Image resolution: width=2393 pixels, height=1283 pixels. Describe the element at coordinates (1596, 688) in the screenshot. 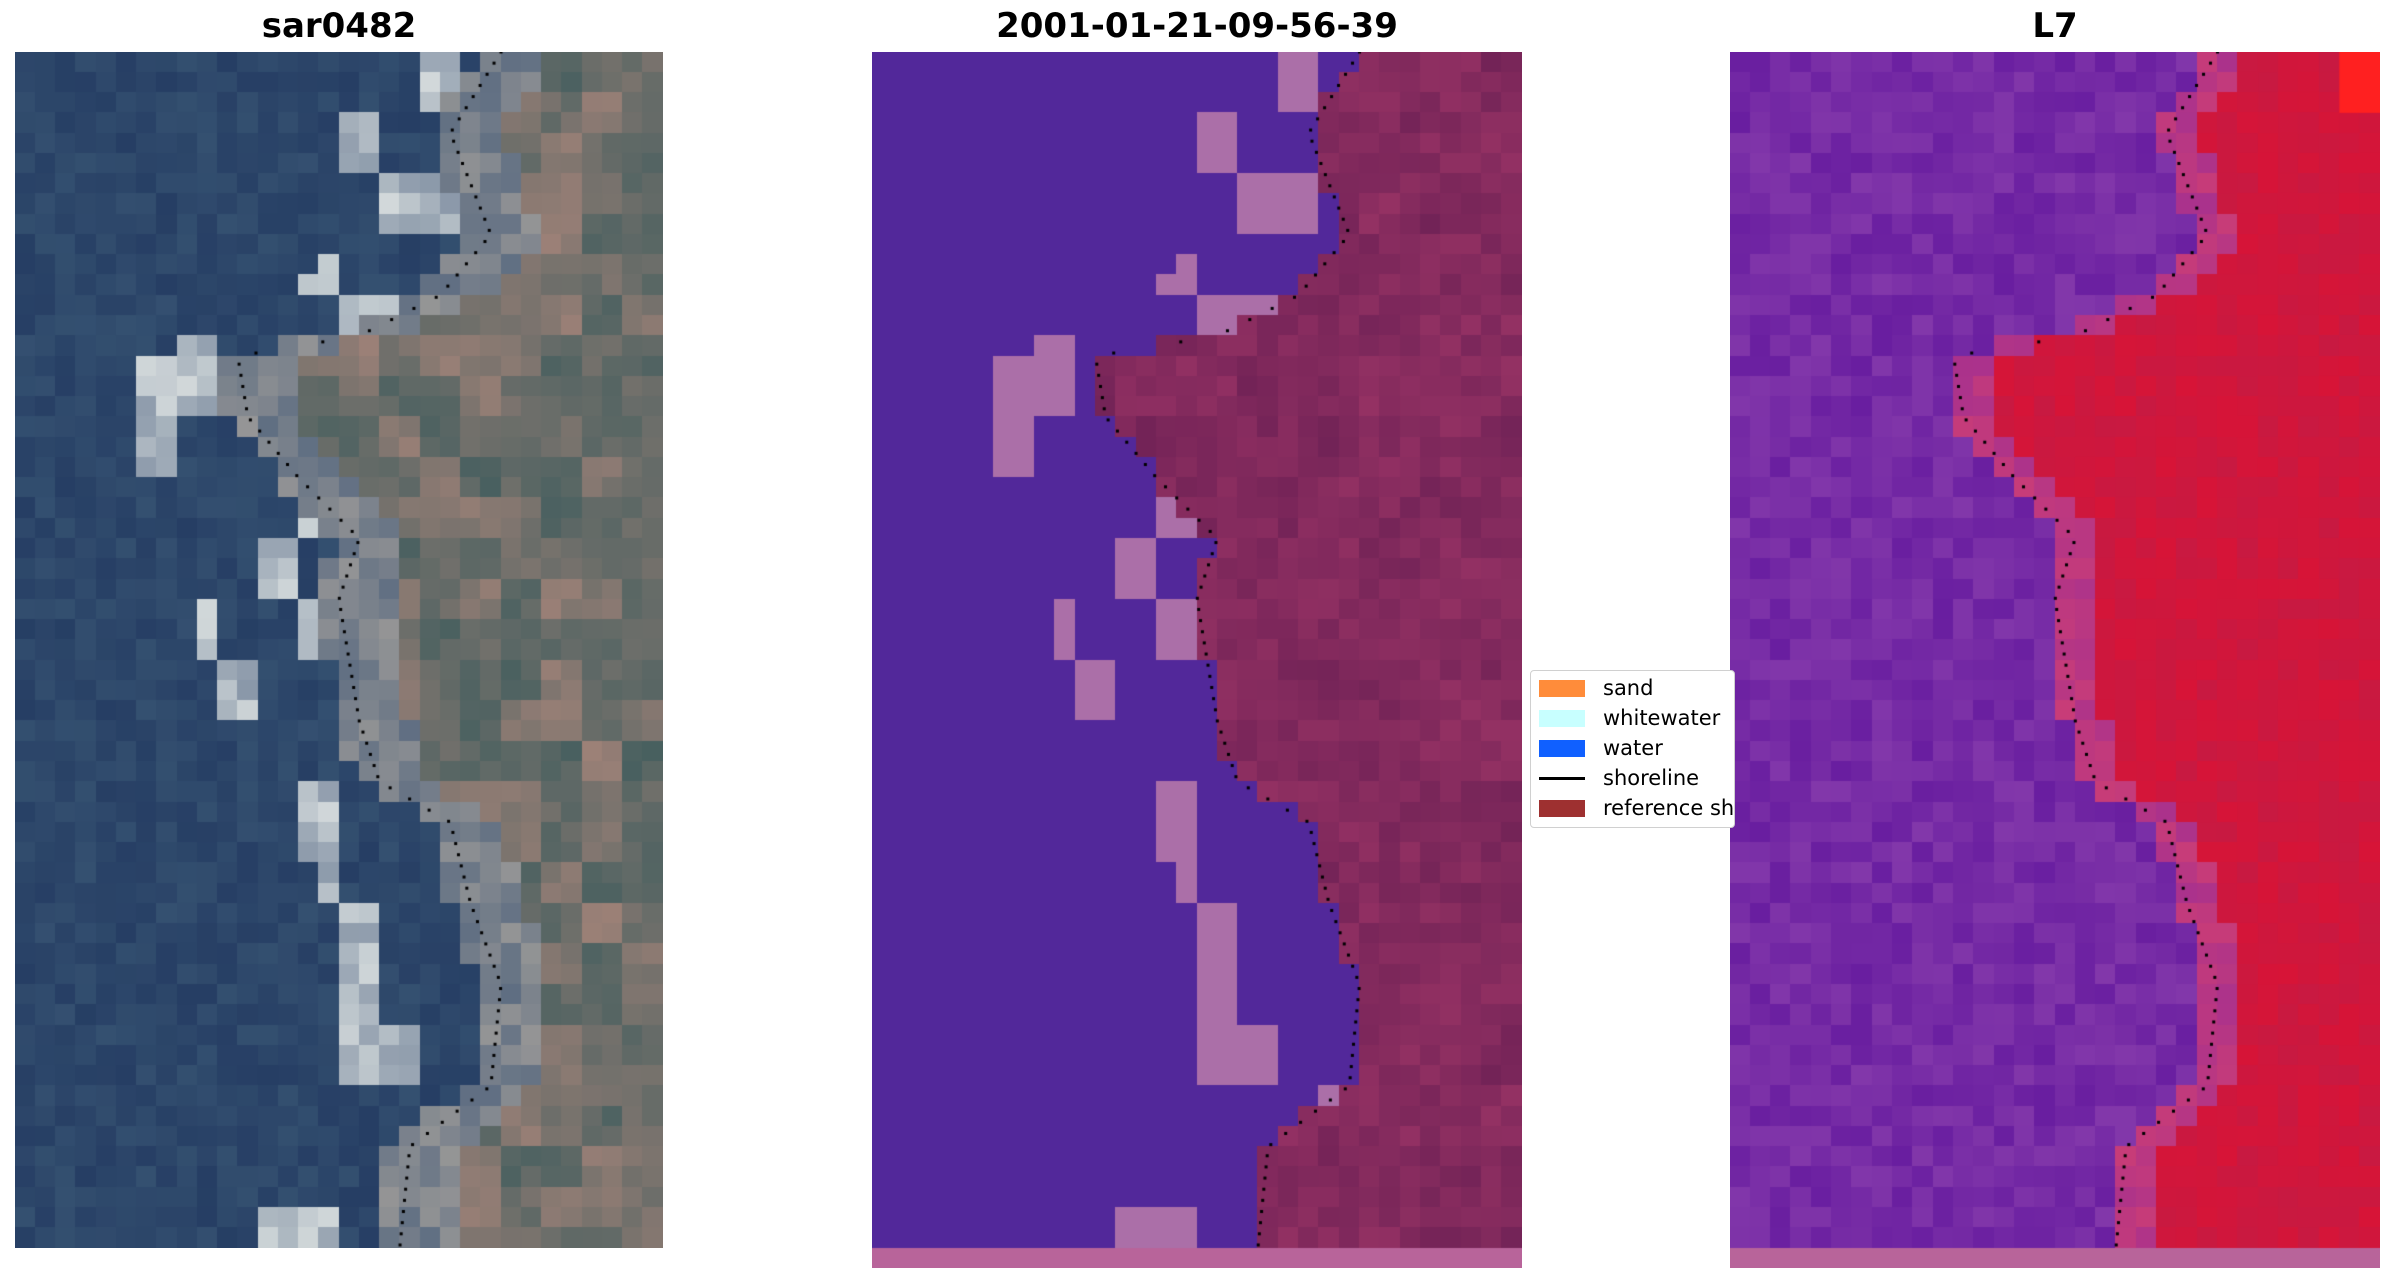

I see `legend-item-sand: sand` at that location.